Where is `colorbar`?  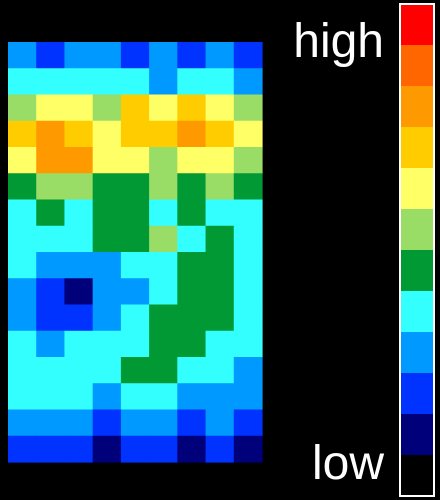 colorbar is located at coordinates (417, 250).